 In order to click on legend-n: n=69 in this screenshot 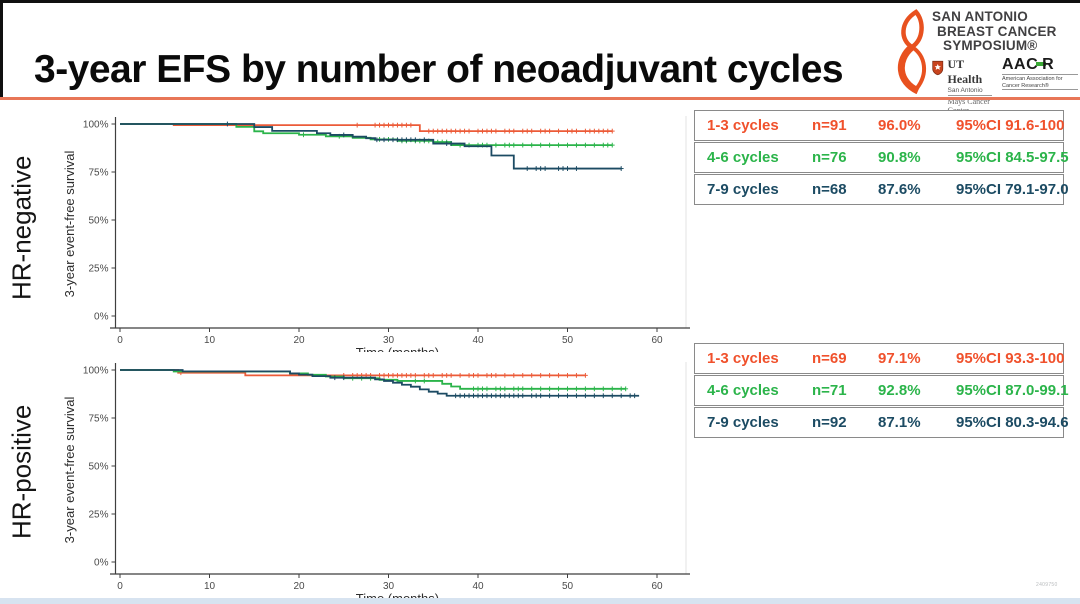, I will do `click(829, 358)`.